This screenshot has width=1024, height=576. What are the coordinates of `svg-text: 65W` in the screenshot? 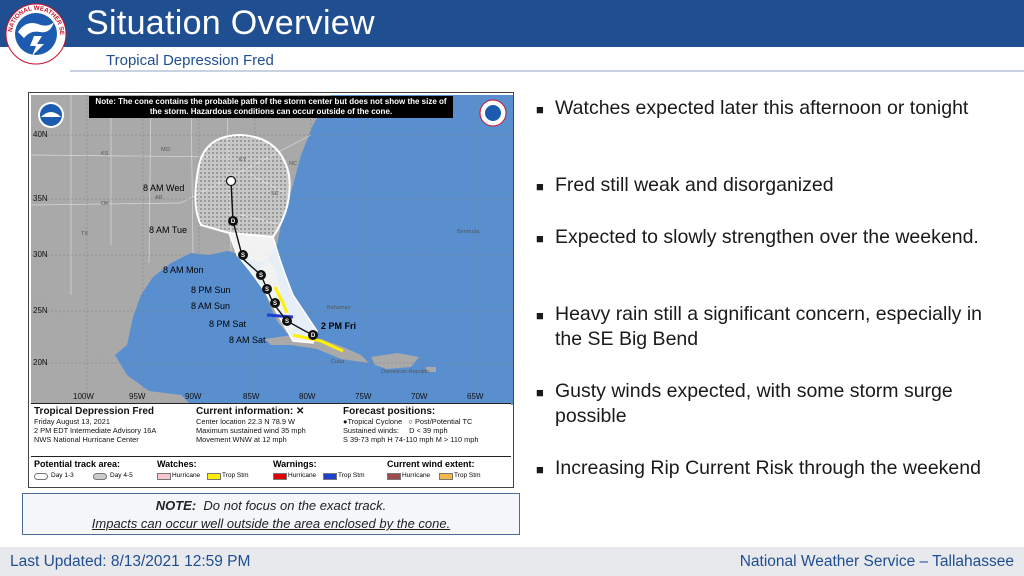 It's located at (475, 396).